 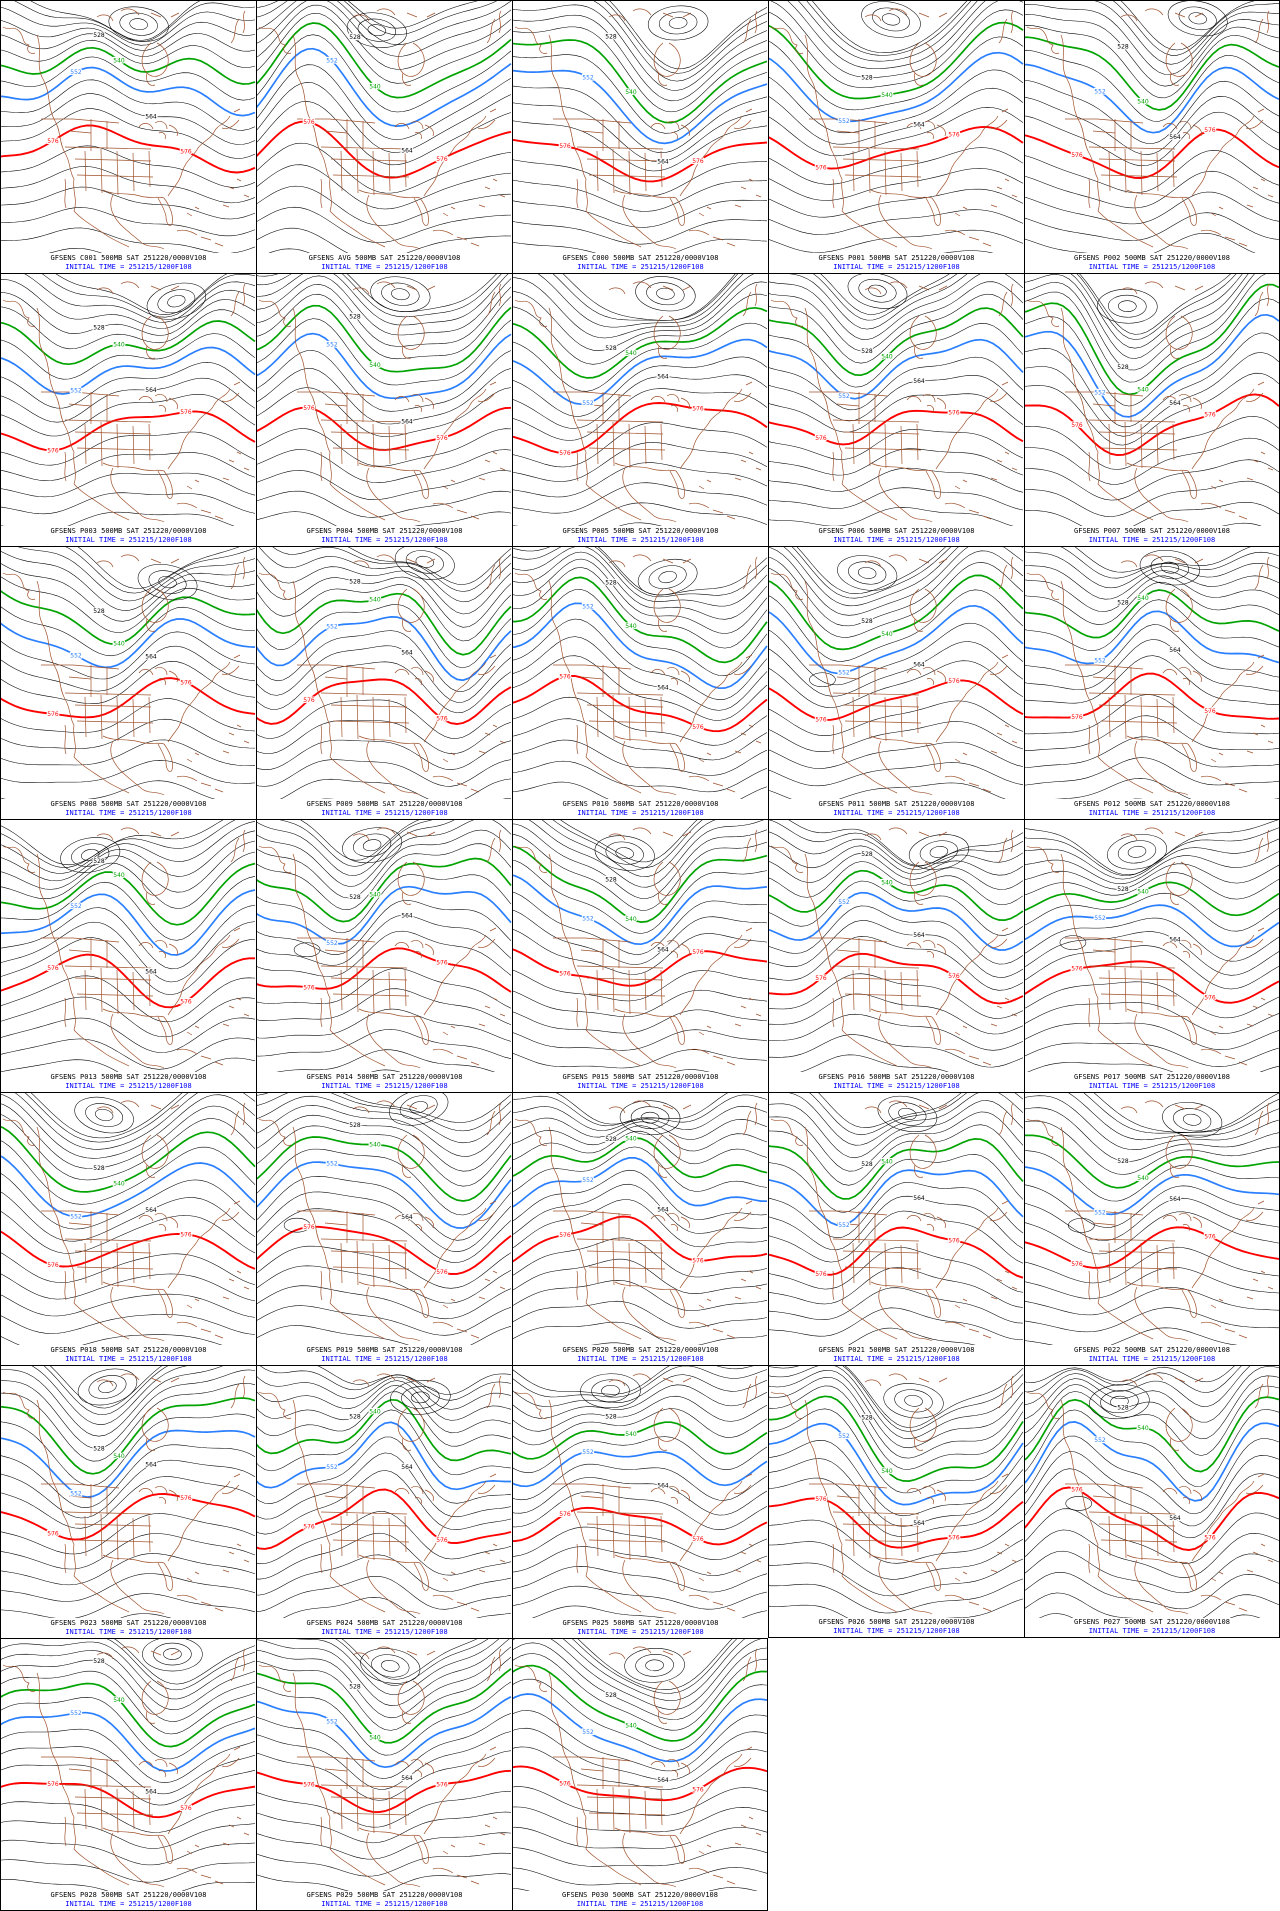 What do you see at coordinates (1152, 1077) in the screenshot?
I see `panel-caption: GFSENS P017 500MB SAT 251220/0000V108` at bounding box center [1152, 1077].